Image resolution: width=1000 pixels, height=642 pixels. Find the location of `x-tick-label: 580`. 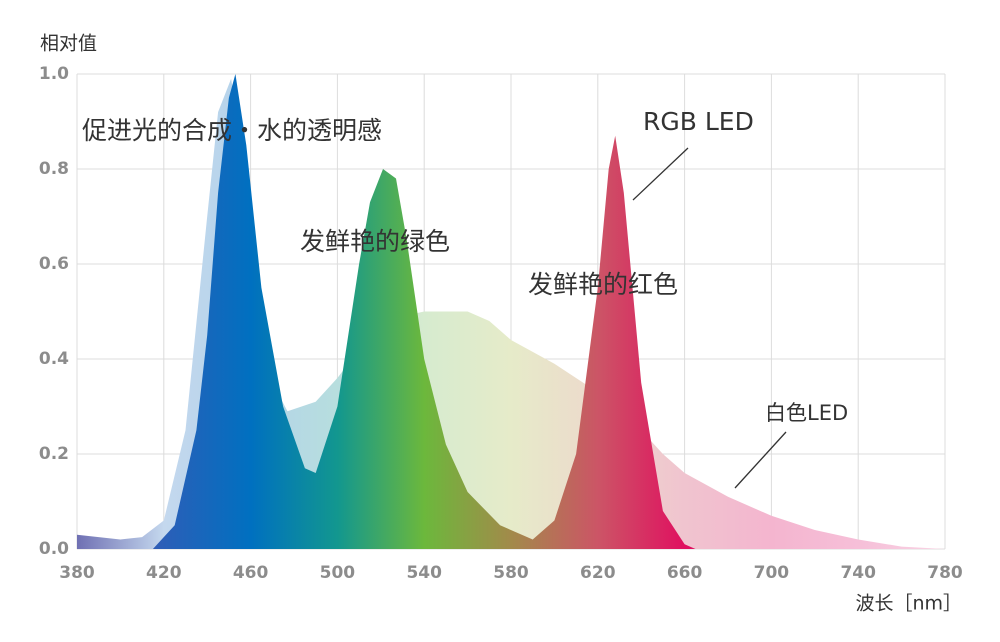

x-tick-label: 580 is located at coordinates (511, 573).